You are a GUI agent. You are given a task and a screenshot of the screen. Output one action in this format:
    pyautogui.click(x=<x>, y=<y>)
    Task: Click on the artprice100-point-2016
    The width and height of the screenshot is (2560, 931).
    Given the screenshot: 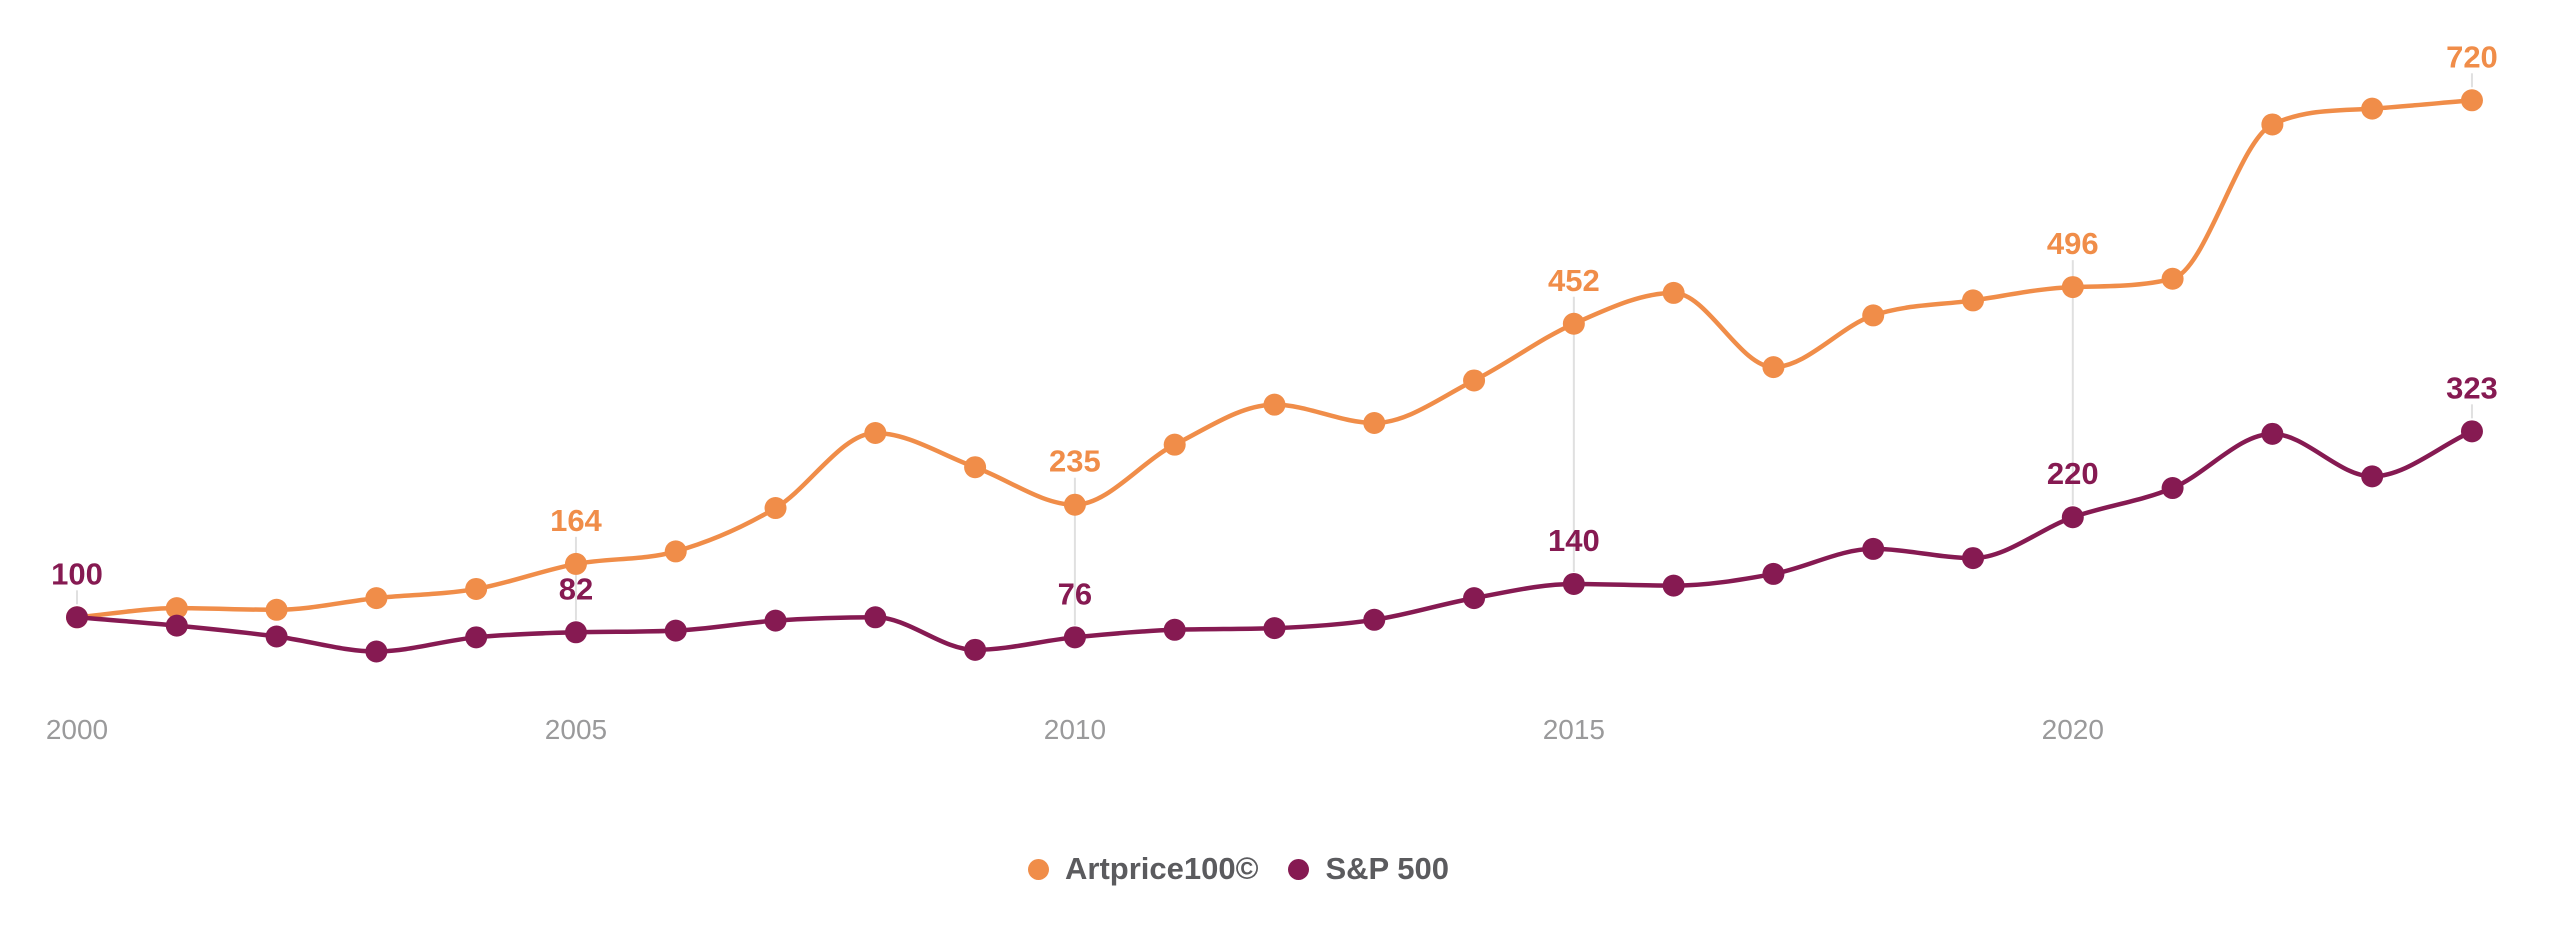 What is the action you would take?
    pyautogui.click(x=1673, y=292)
    